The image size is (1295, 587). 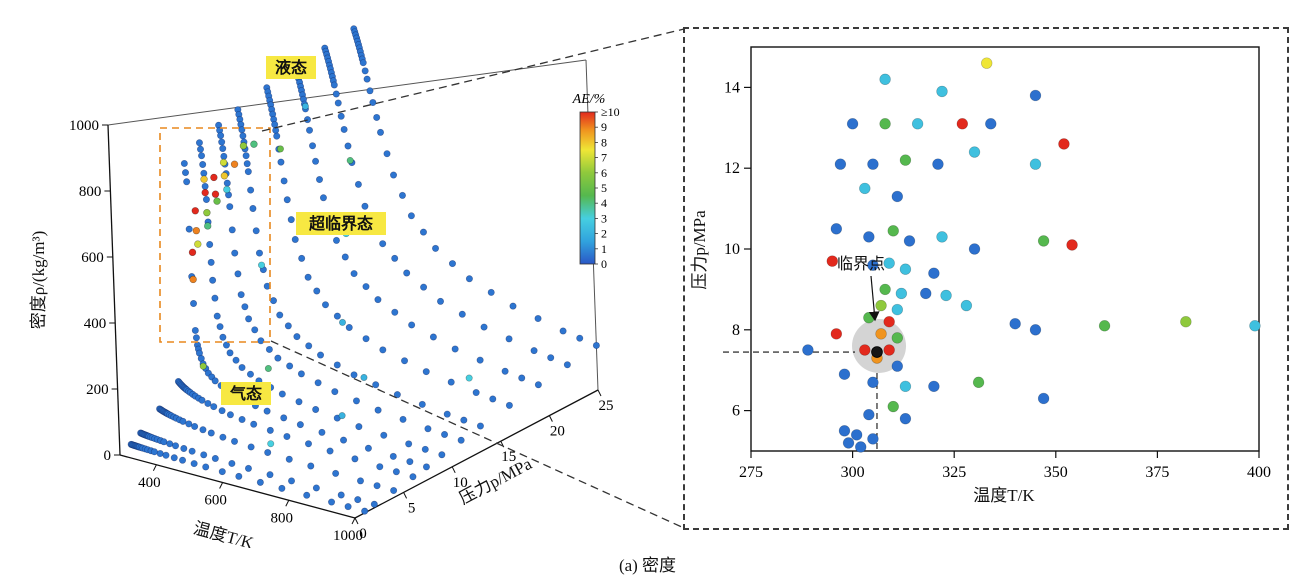 I want to click on colorbar-tick-label: 6, so click(x=604, y=173).